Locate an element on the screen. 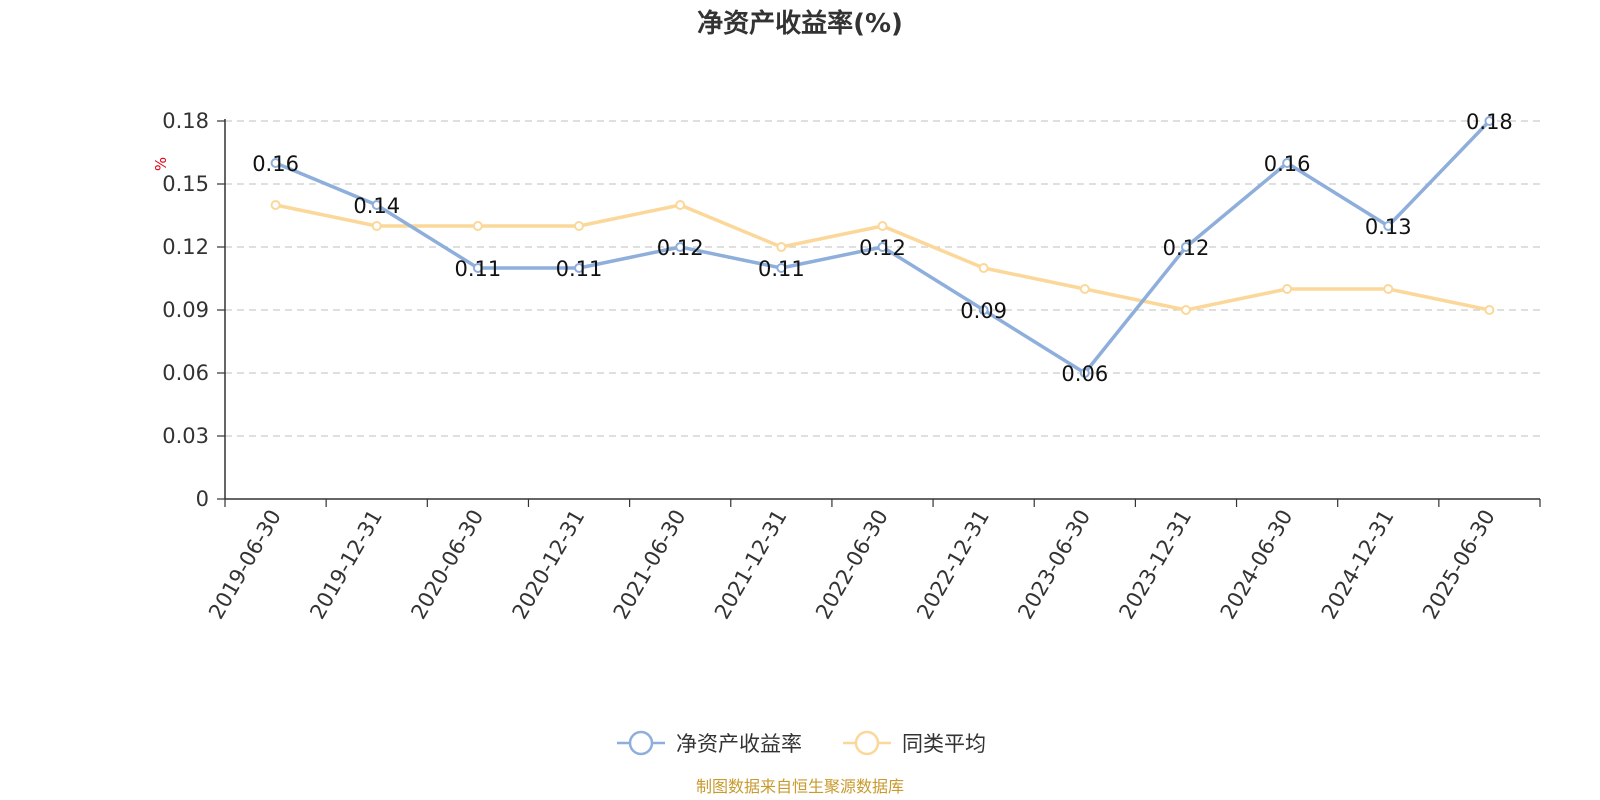  x-tick-label: 2021-06-30 is located at coordinates (650, 565).